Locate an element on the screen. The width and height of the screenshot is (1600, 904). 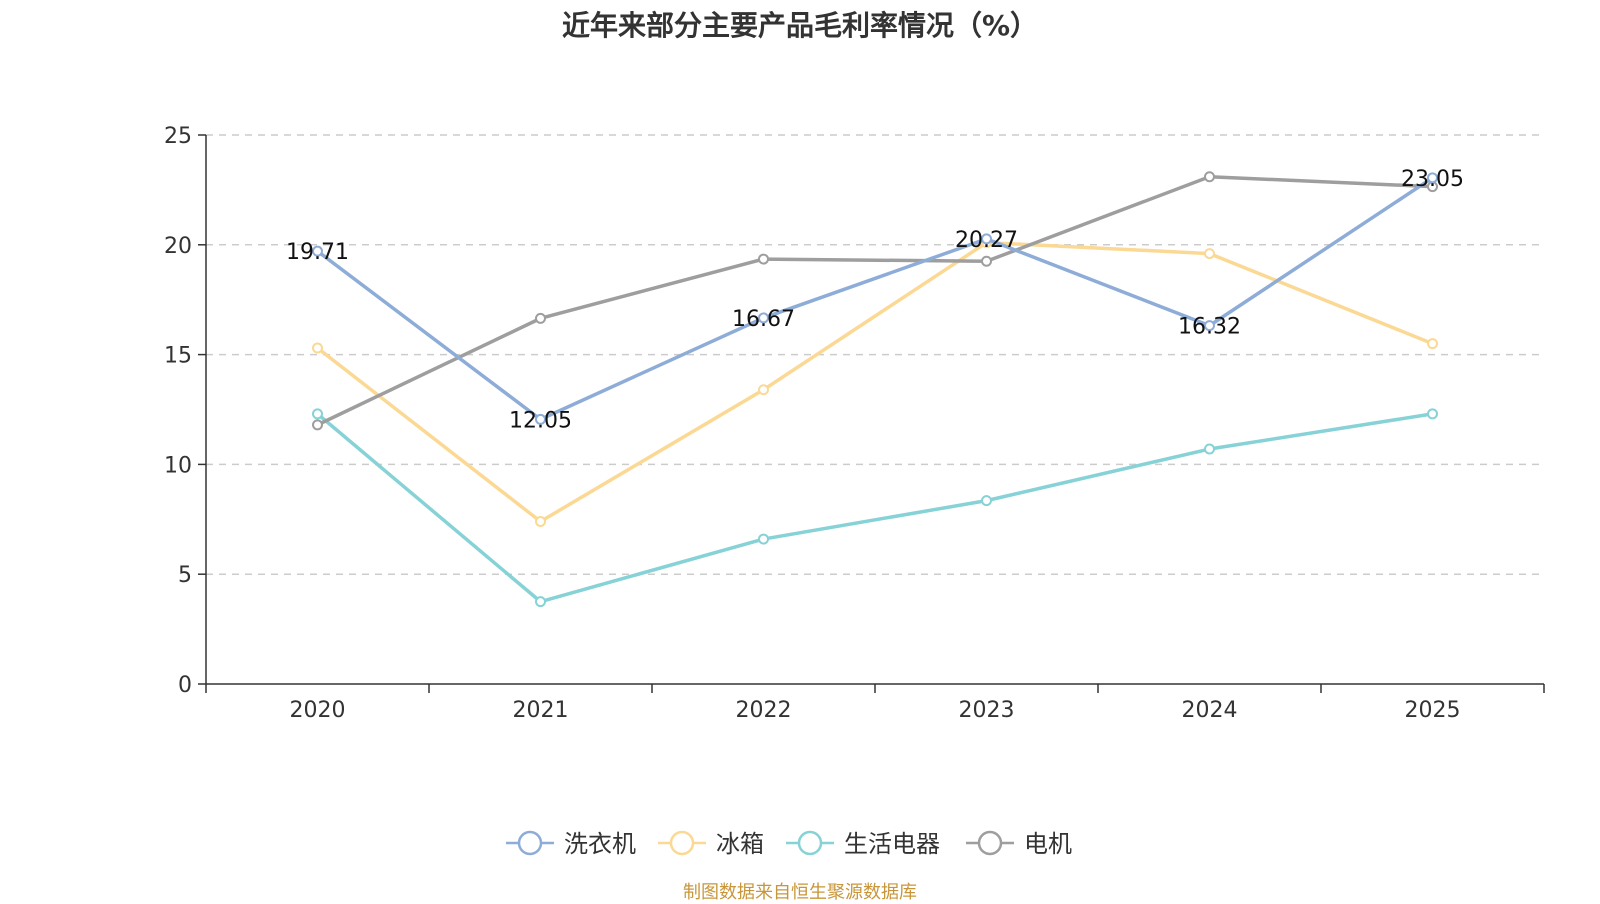
legend-item-洗衣机: 洗衣机 is located at coordinates (571, 844).